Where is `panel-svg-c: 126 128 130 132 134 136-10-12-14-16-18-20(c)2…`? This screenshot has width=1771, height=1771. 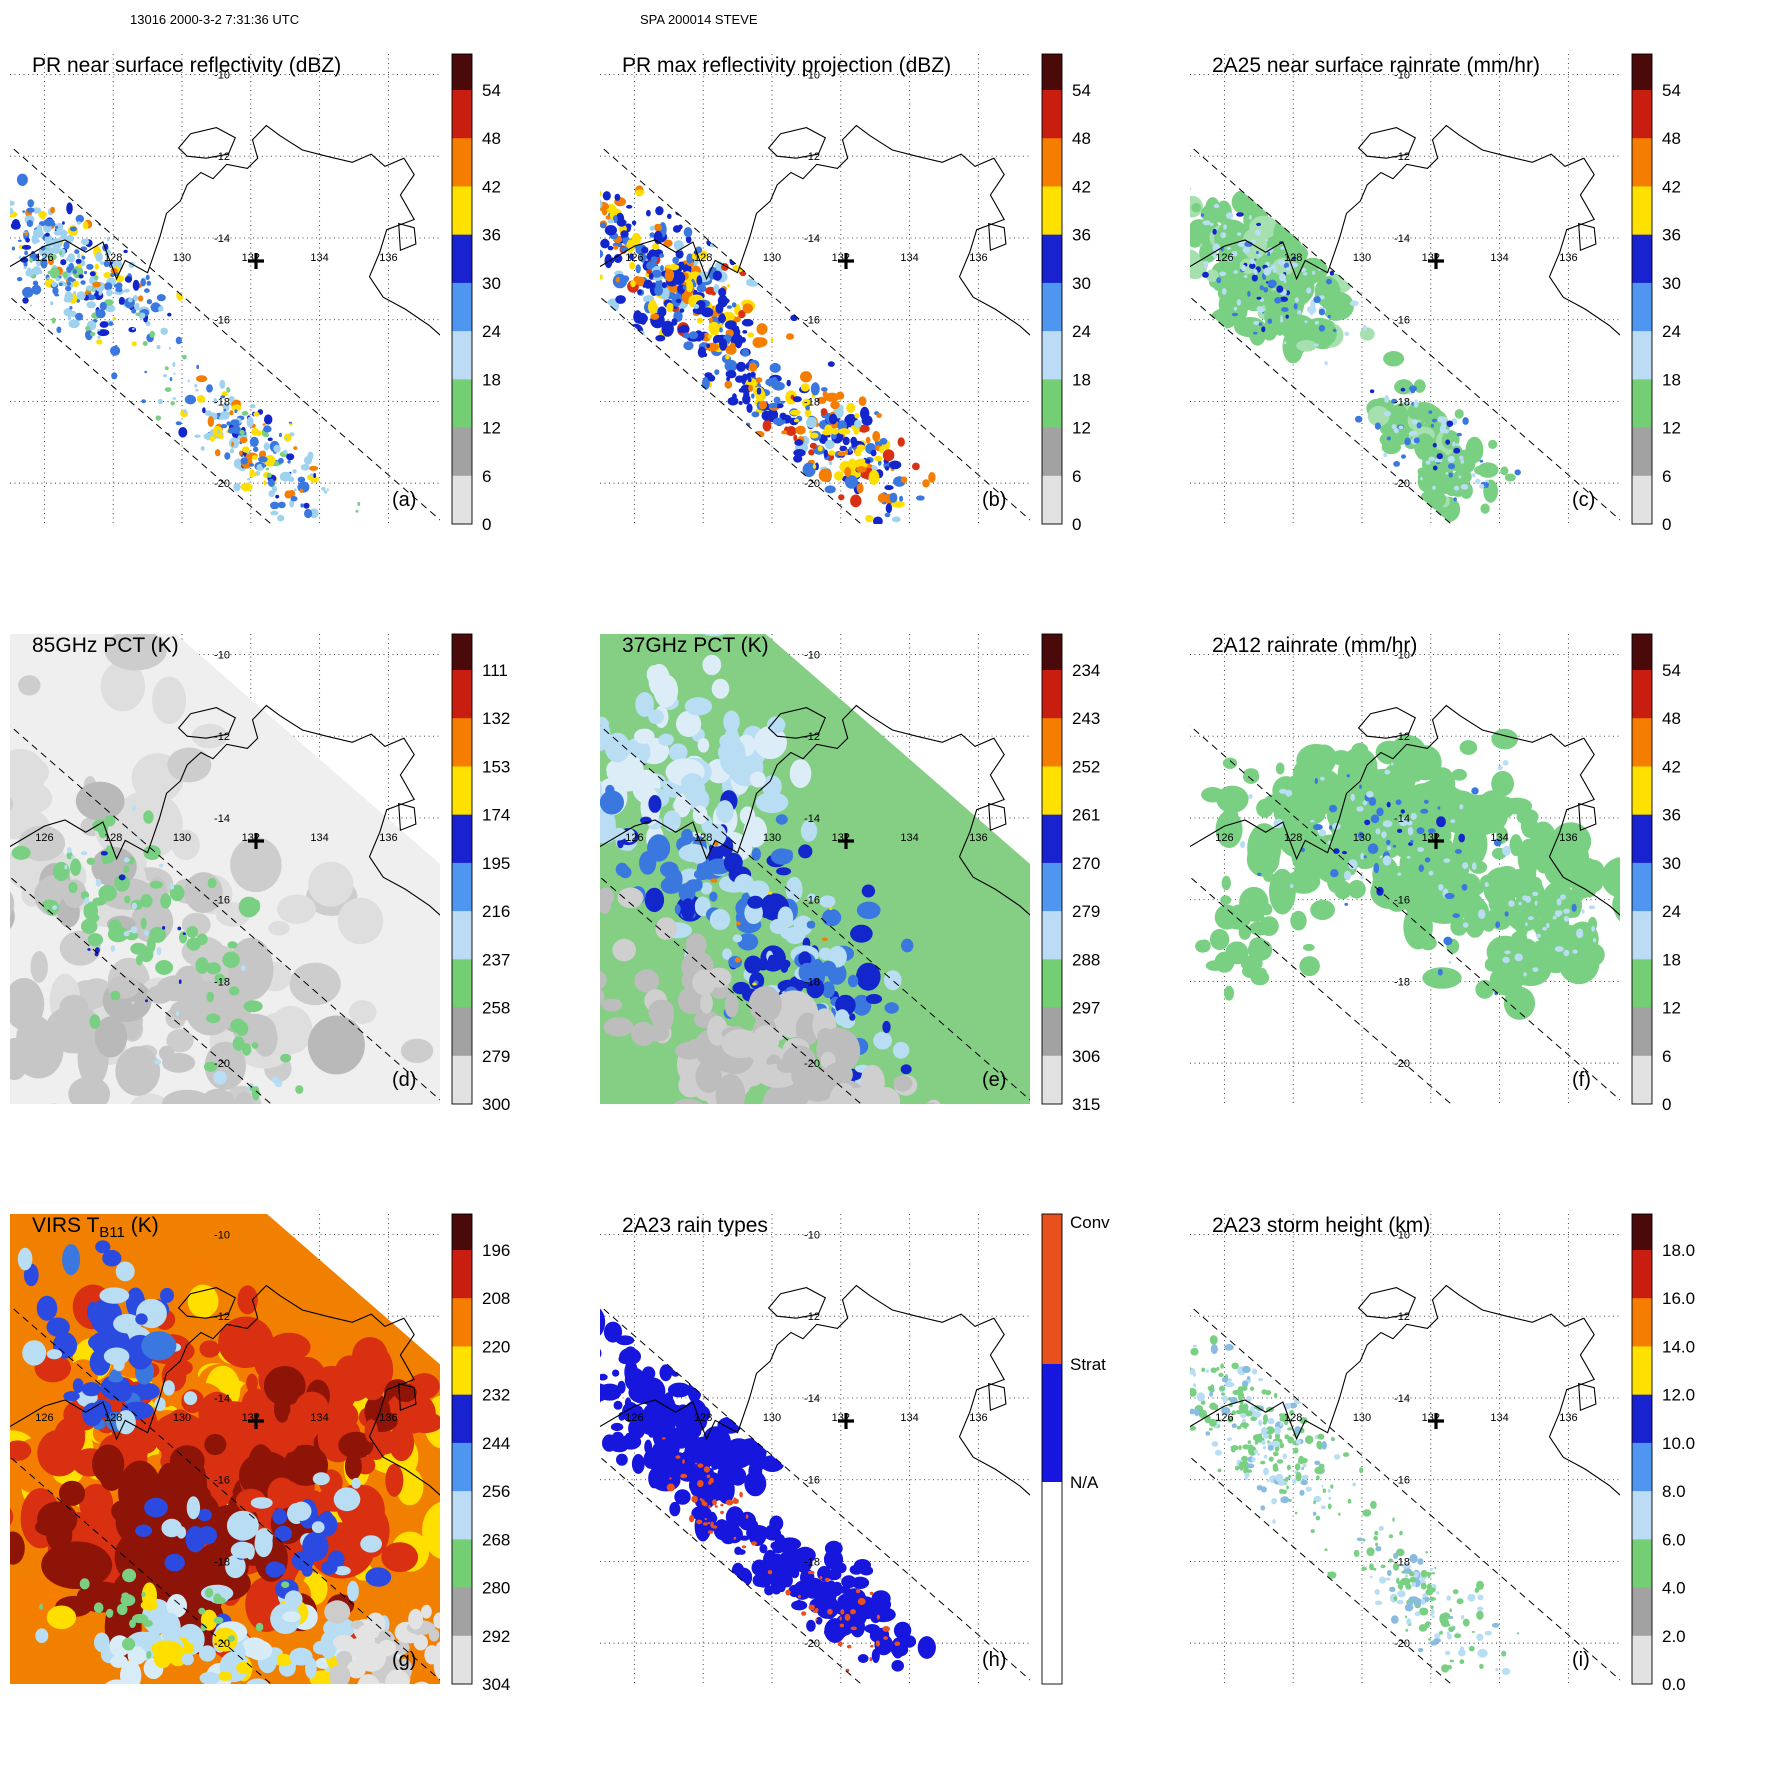 panel-svg-c: 126 128 130 132 134 136-10-12-14-16-18-20(c)2… is located at coordinates (1435, 293).